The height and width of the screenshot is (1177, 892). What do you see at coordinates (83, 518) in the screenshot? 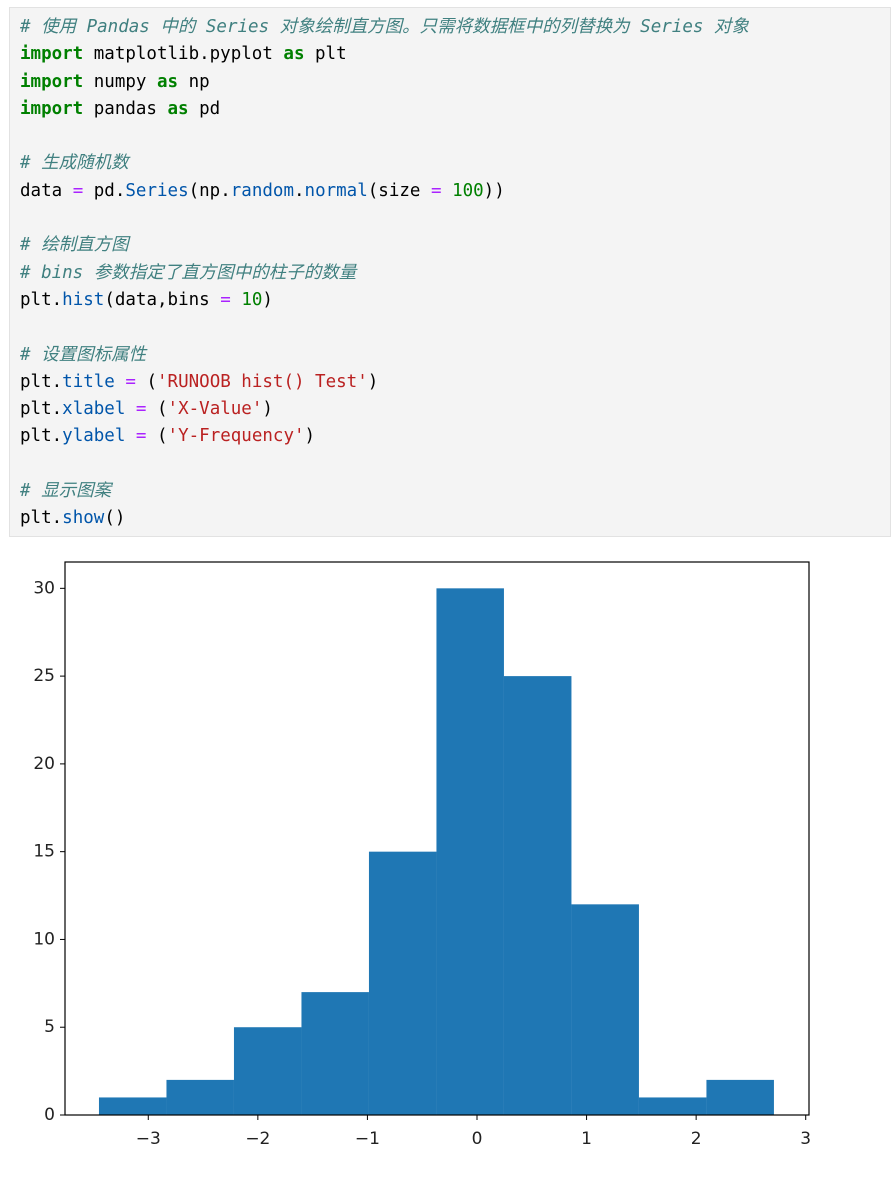
I see `code-token: show` at bounding box center [83, 518].